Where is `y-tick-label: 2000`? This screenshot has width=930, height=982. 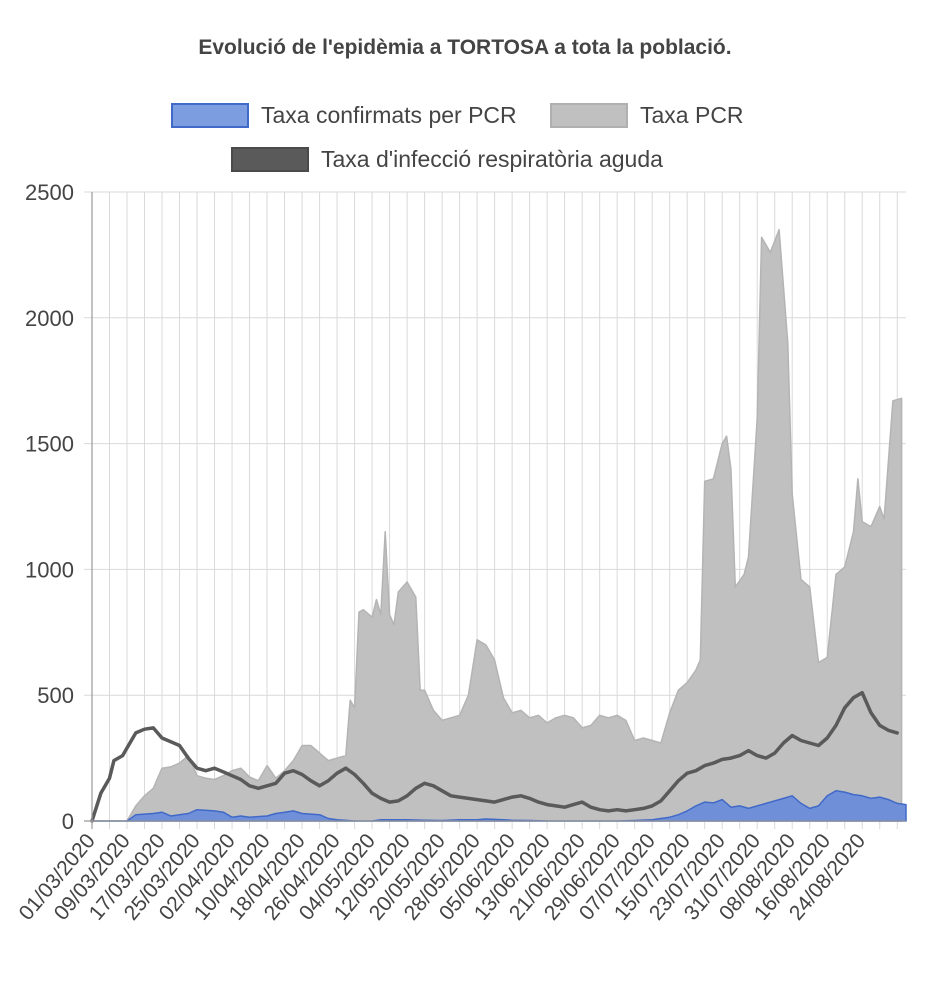 y-tick-label: 2000 is located at coordinates (49, 318).